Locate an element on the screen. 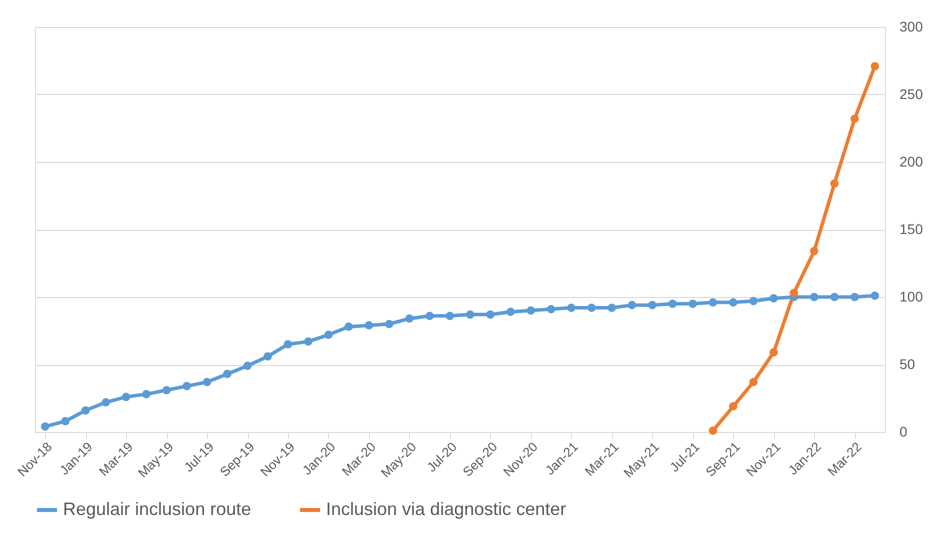 Image resolution: width=938 pixels, height=536 pixels. legend-label: Regulair inclusion route is located at coordinates (157, 509).